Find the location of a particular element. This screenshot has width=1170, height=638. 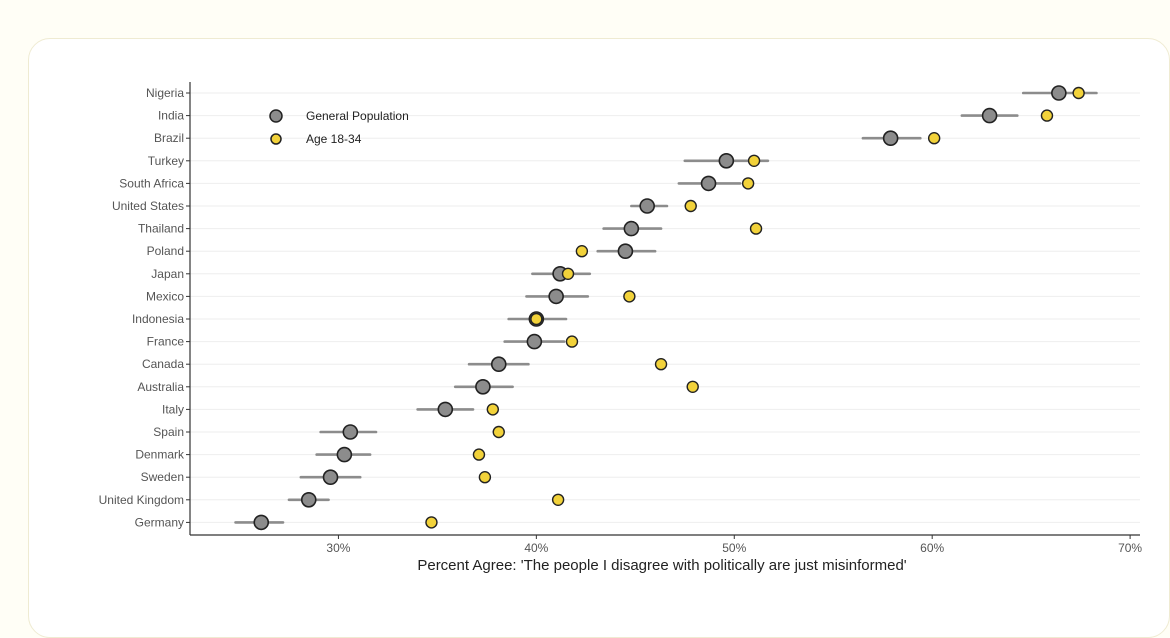

point-general-population-brazil is located at coordinates (890, 138).